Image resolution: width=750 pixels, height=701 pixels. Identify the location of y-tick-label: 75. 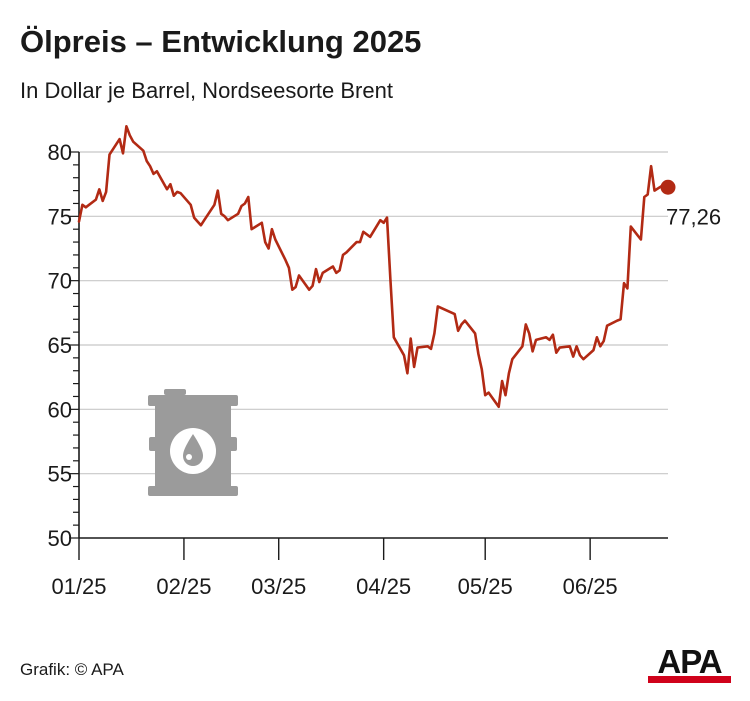
(60, 216).